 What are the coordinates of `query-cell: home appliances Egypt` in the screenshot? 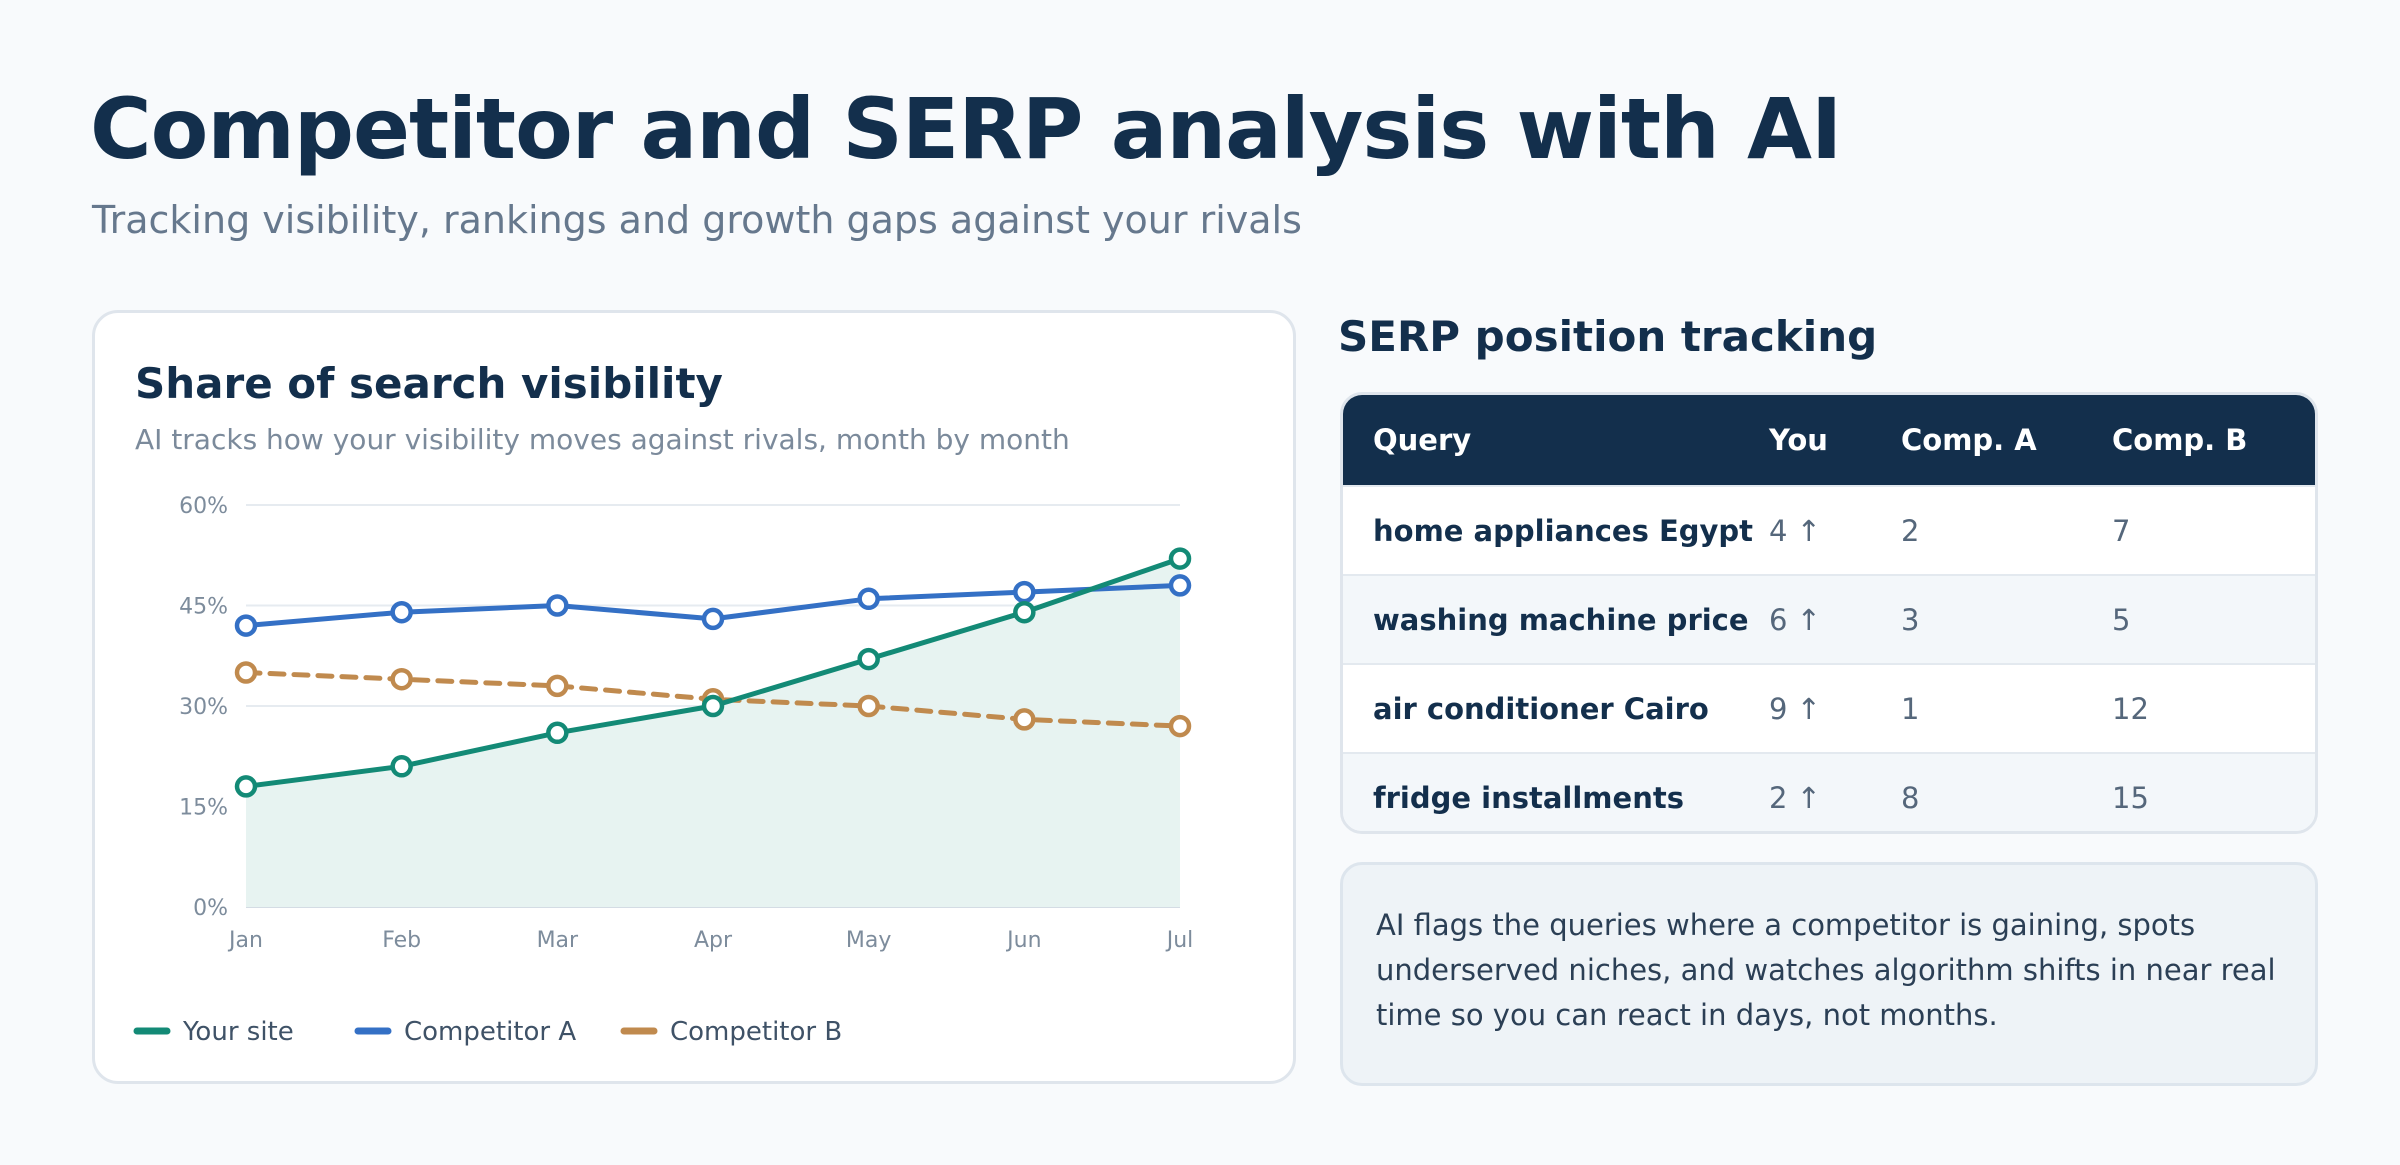 It's located at (1563, 530).